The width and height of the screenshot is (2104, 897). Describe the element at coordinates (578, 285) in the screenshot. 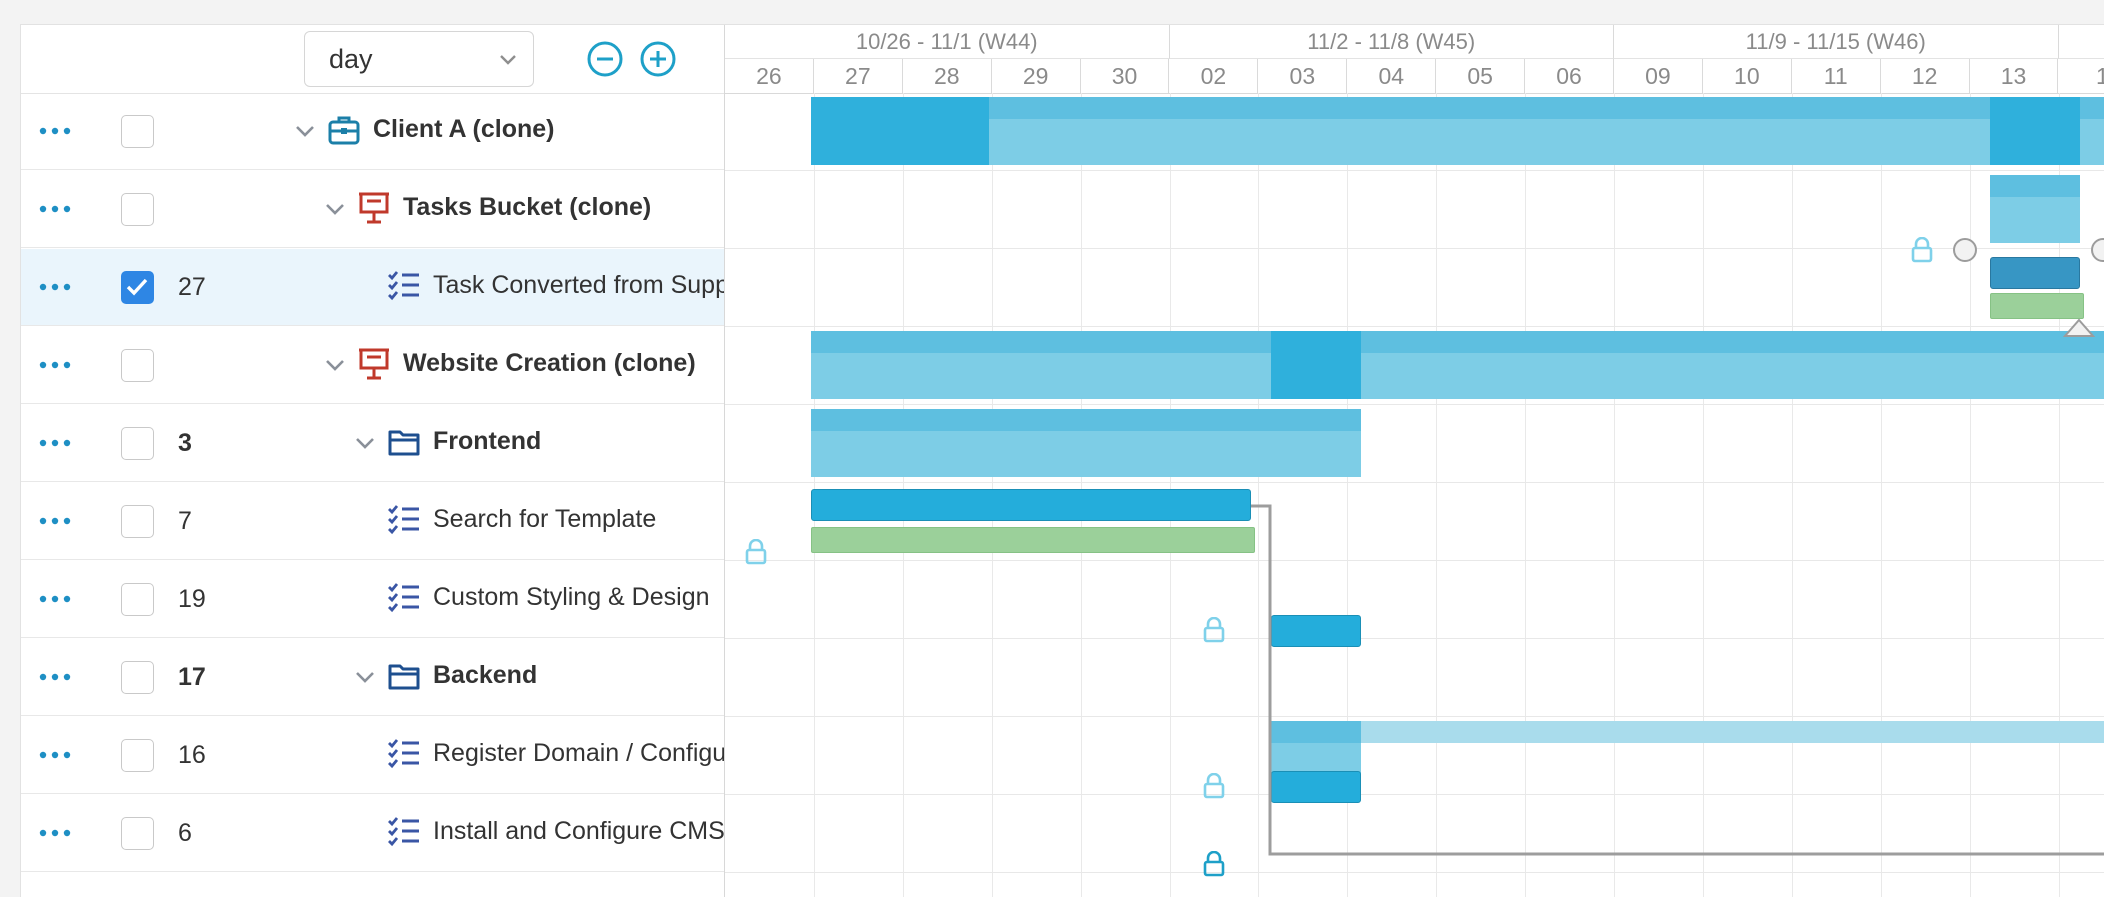

I see `row-name: Task Converted from Support` at that location.